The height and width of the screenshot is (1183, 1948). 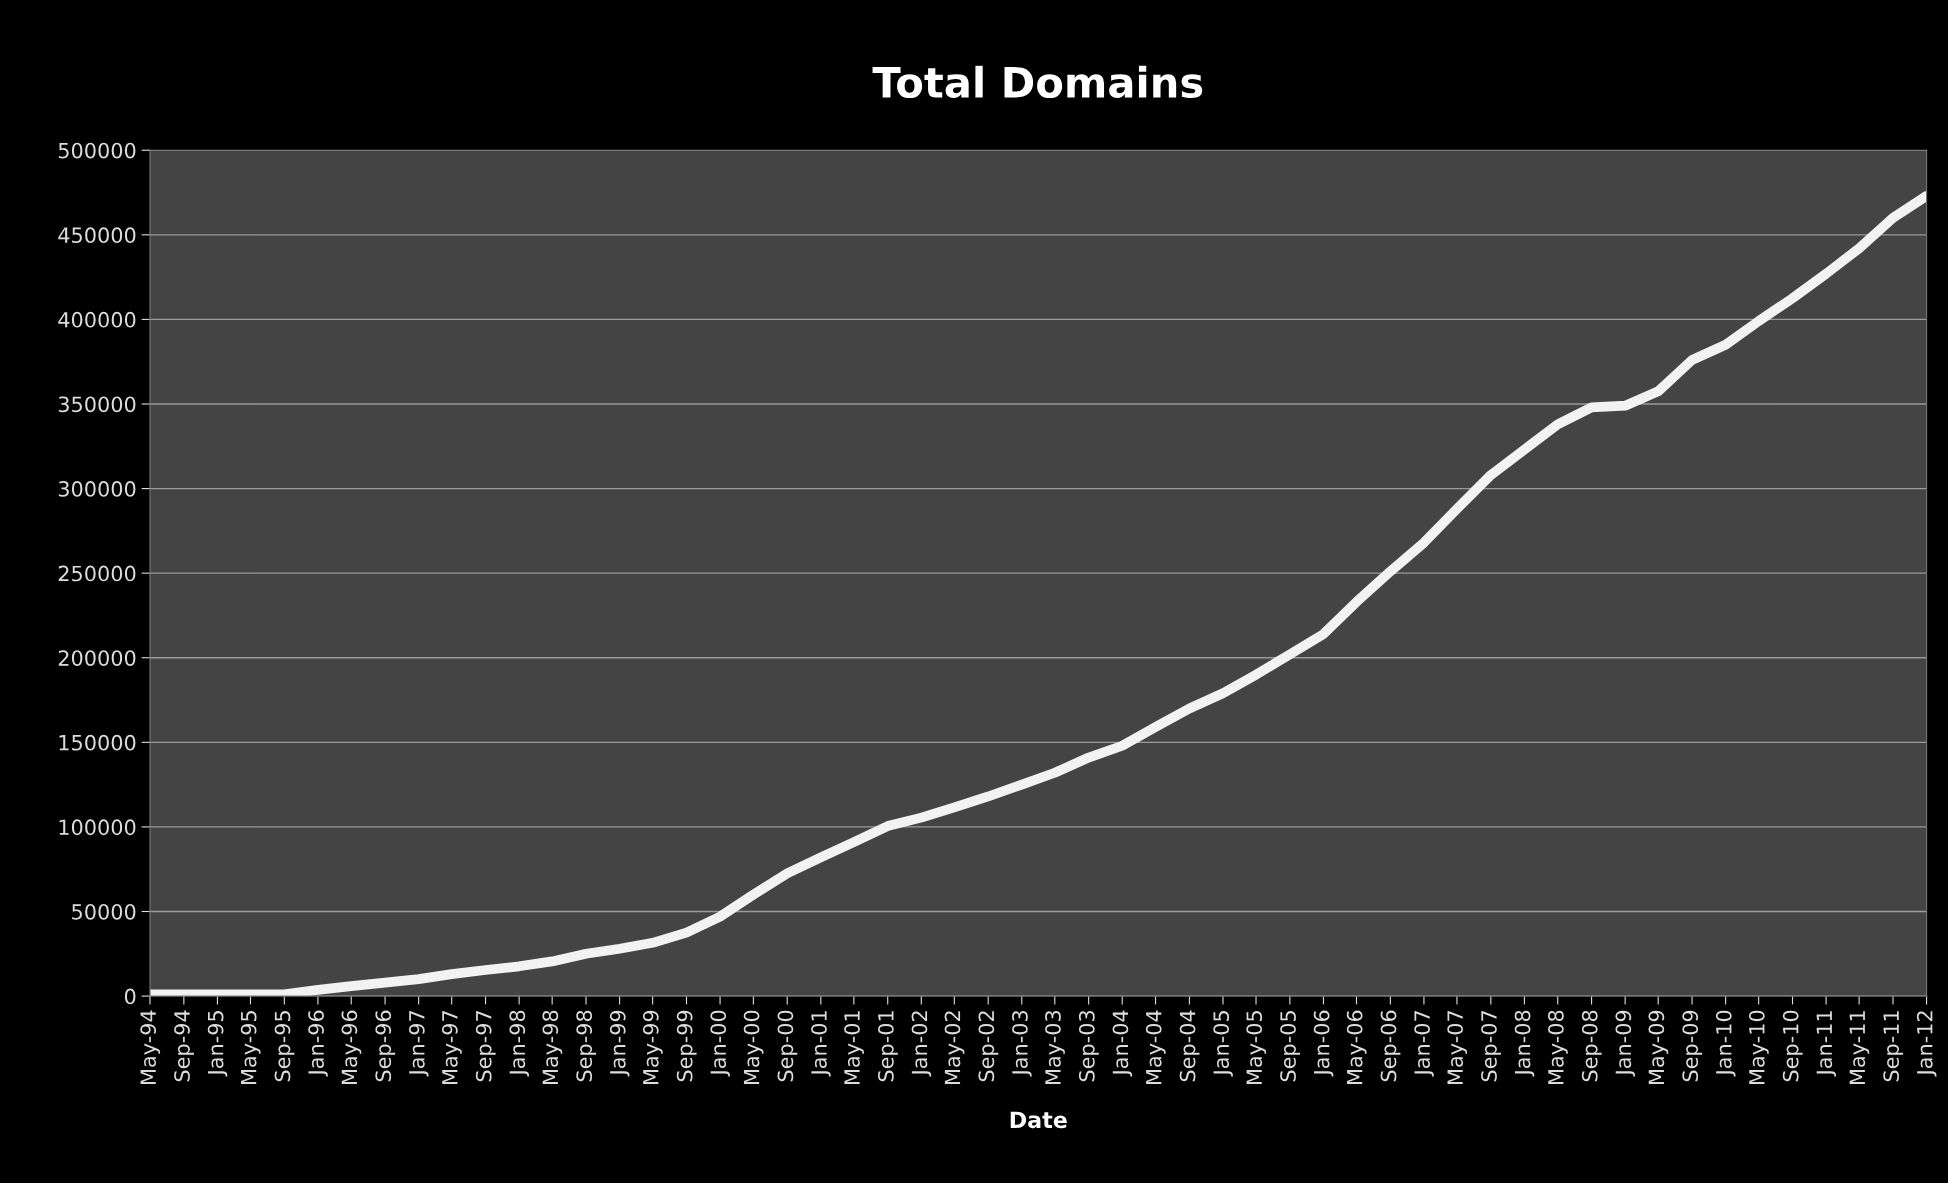 What do you see at coordinates (1658, 1047) in the screenshot?
I see `x-tick-label: May-09` at bounding box center [1658, 1047].